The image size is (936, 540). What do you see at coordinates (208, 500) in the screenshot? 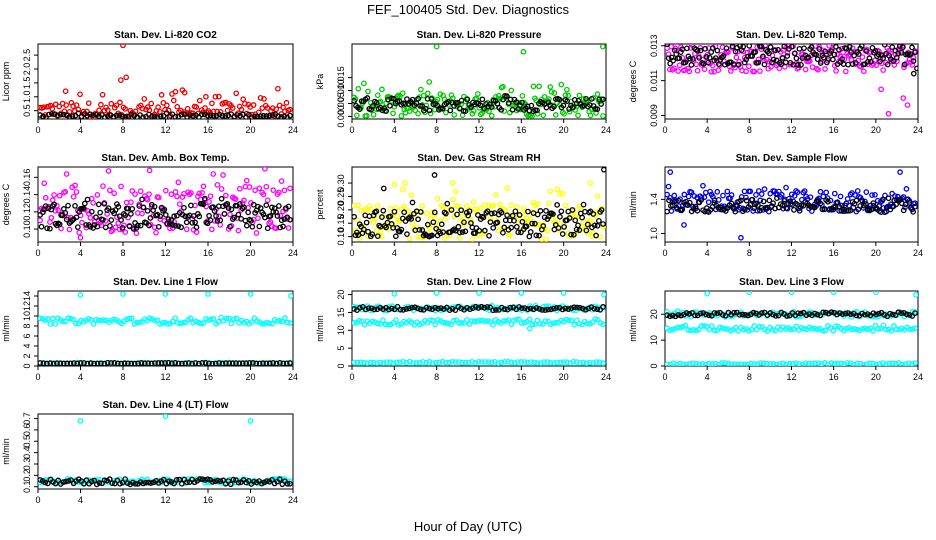
I see `x-tick-label: 16` at bounding box center [208, 500].